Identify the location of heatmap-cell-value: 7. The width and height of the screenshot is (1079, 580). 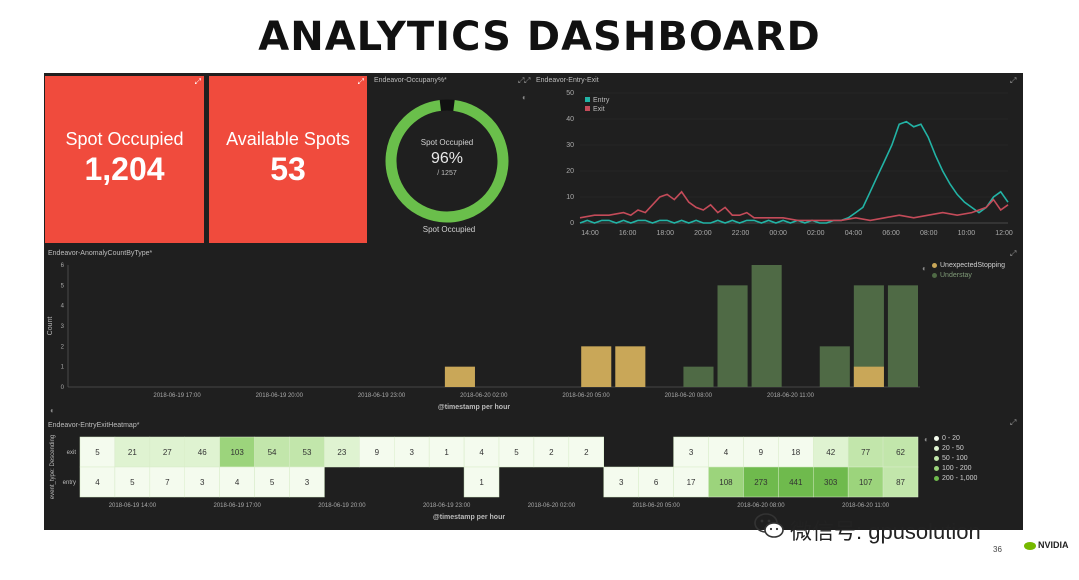
(167, 482).